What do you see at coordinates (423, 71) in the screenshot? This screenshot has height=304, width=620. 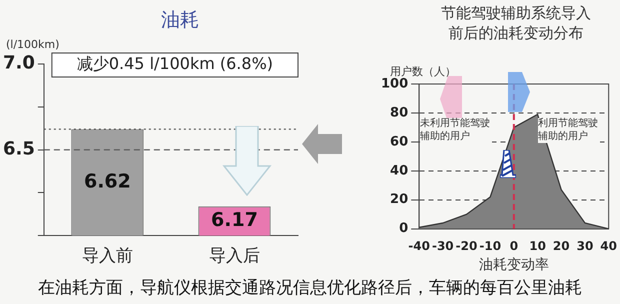 I see `y-axis-title: 用户数（人）` at bounding box center [423, 71].